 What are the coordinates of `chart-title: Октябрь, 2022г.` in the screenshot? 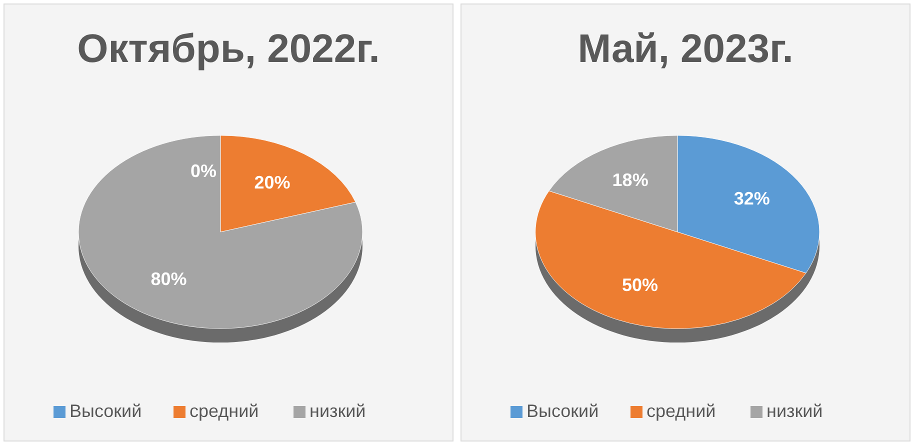 It's located at (228, 49).